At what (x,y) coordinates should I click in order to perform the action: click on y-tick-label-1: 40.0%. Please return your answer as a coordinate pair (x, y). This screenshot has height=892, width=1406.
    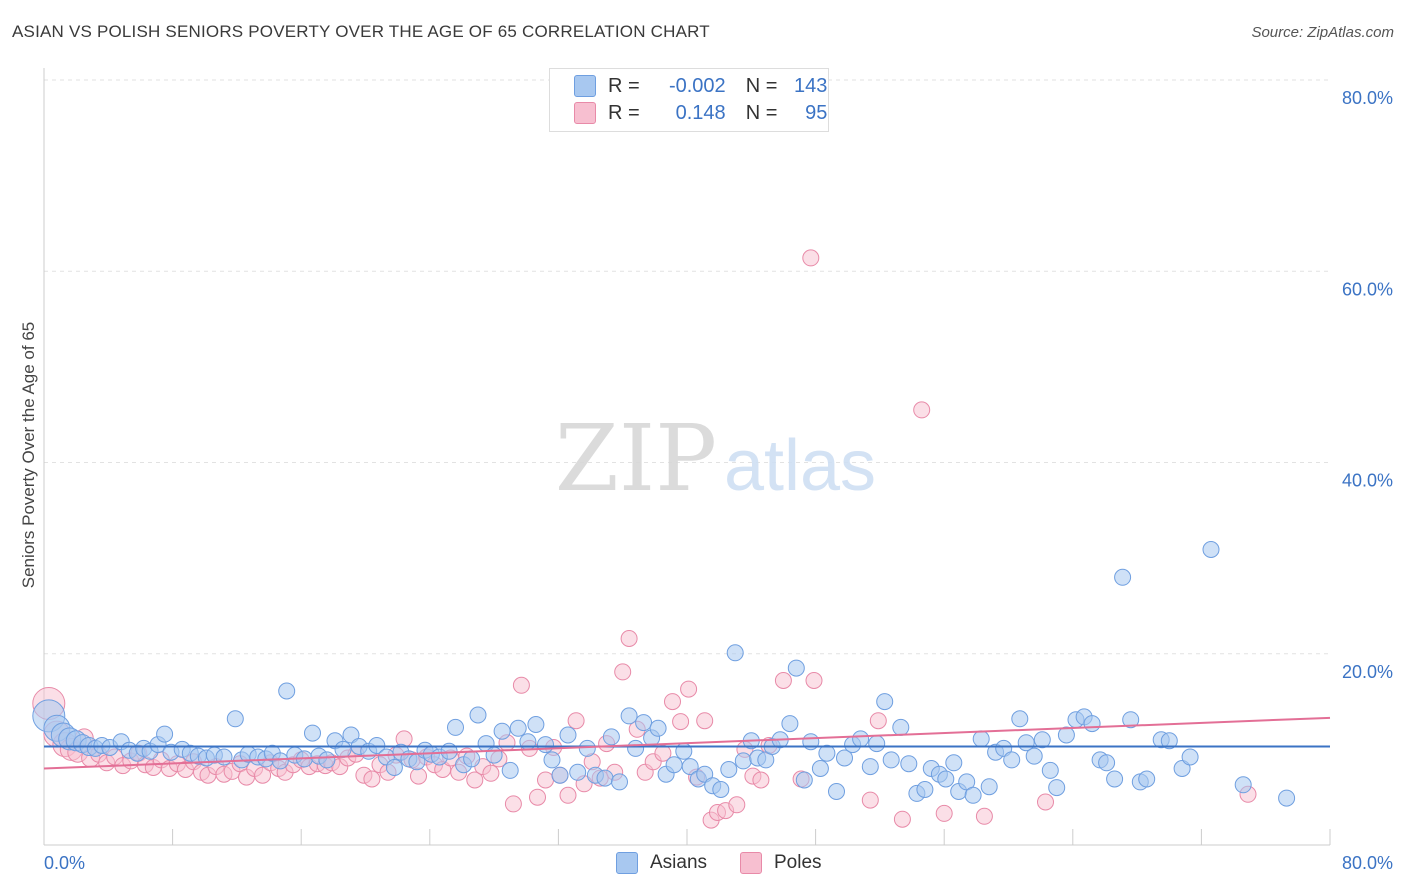
    Looking at the image, I should click on (1367, 481).